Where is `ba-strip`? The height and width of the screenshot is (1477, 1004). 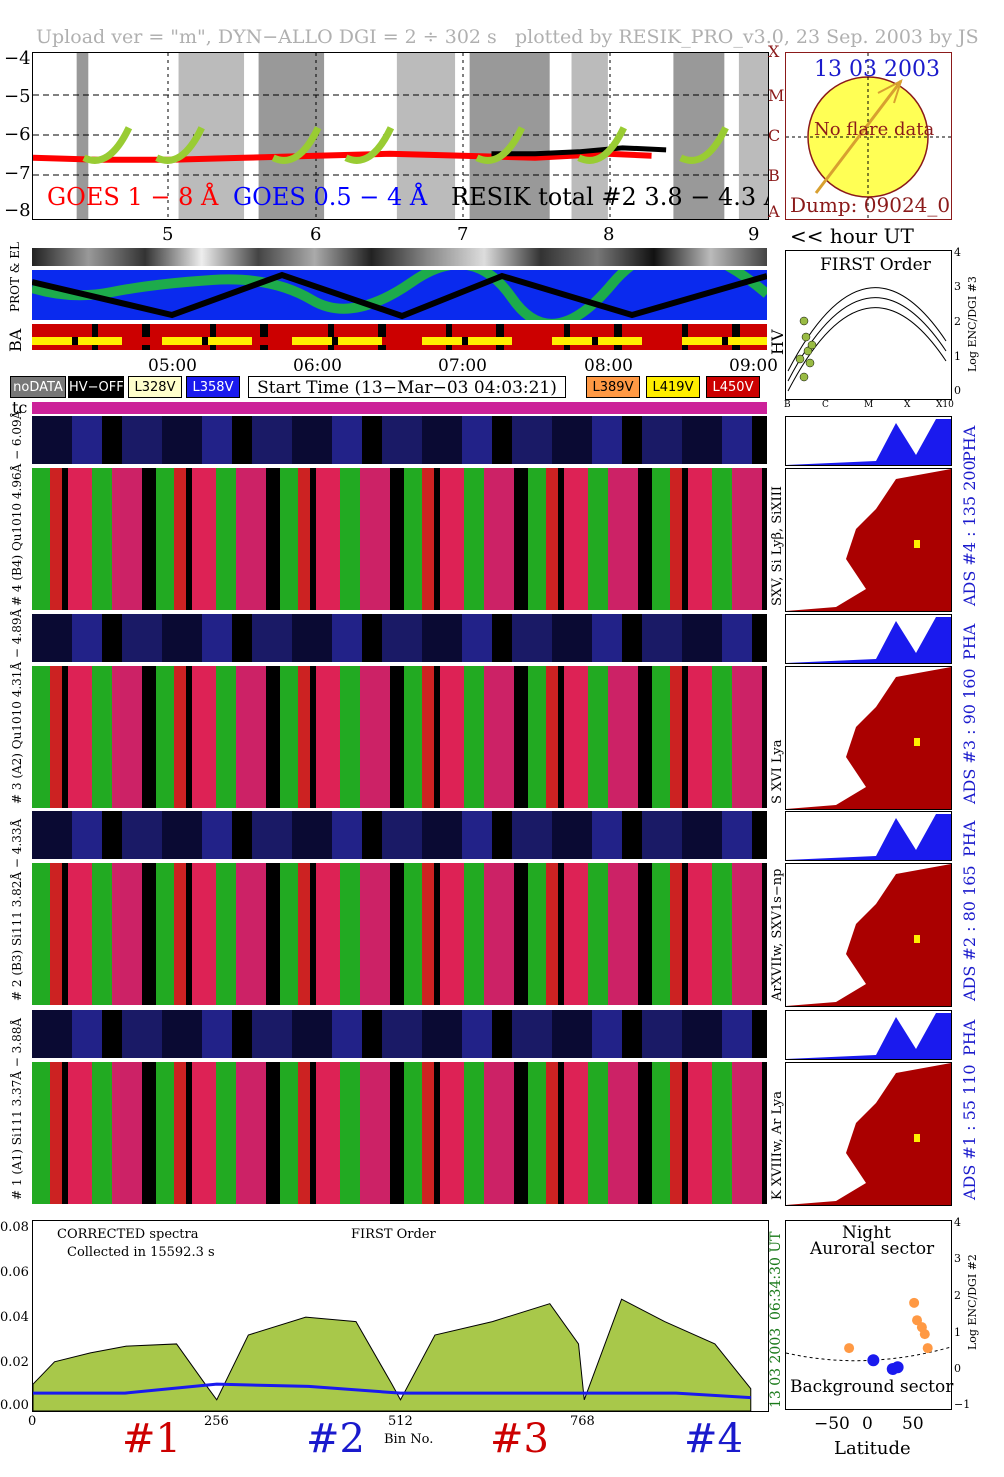 ba-strip is located at coordinates (399, 337).